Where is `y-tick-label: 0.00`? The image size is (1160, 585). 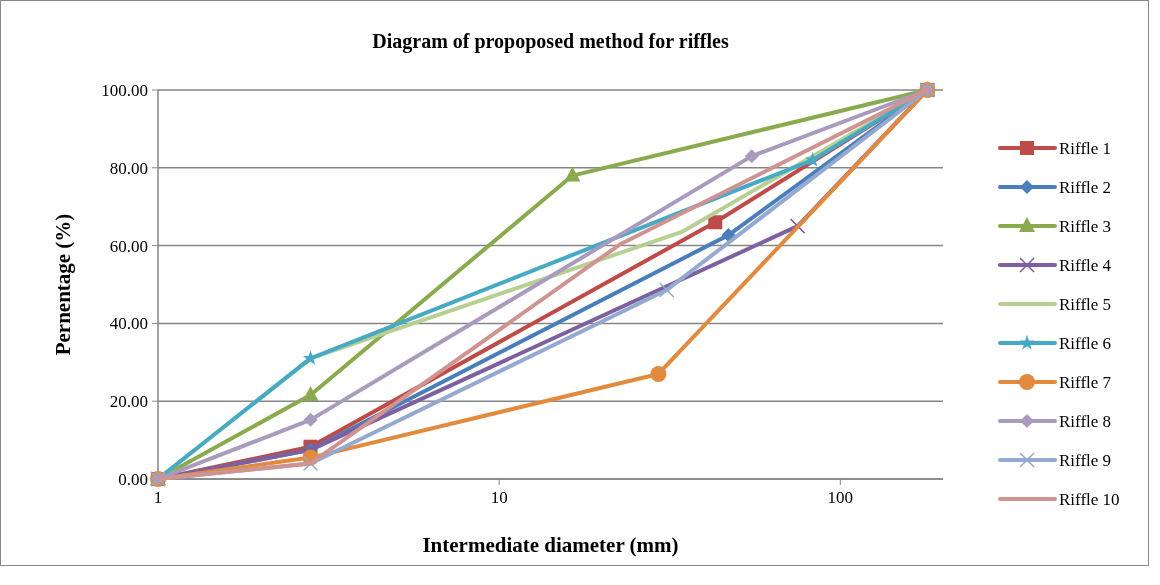 y-tick-label: 0.00 is located at coordinates (133, 479).